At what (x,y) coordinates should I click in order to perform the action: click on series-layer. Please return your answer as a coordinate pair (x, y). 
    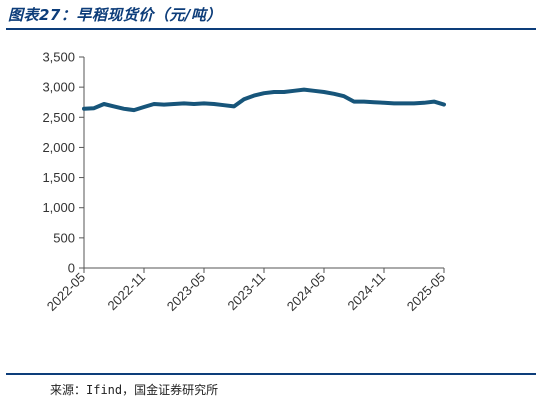
    Looking at the image, I should click on (264, 100).